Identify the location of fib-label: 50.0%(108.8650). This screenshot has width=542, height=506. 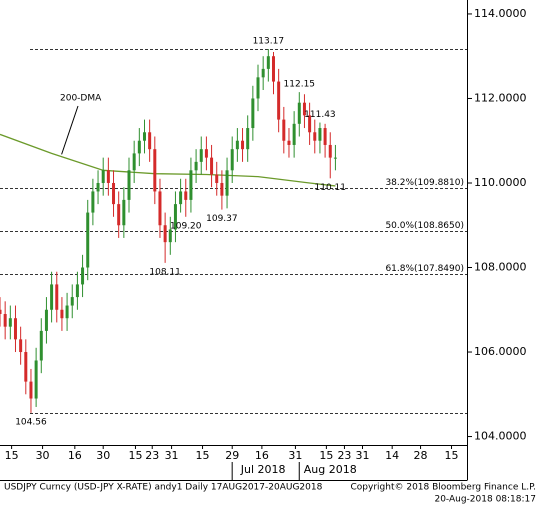
(424, 226).